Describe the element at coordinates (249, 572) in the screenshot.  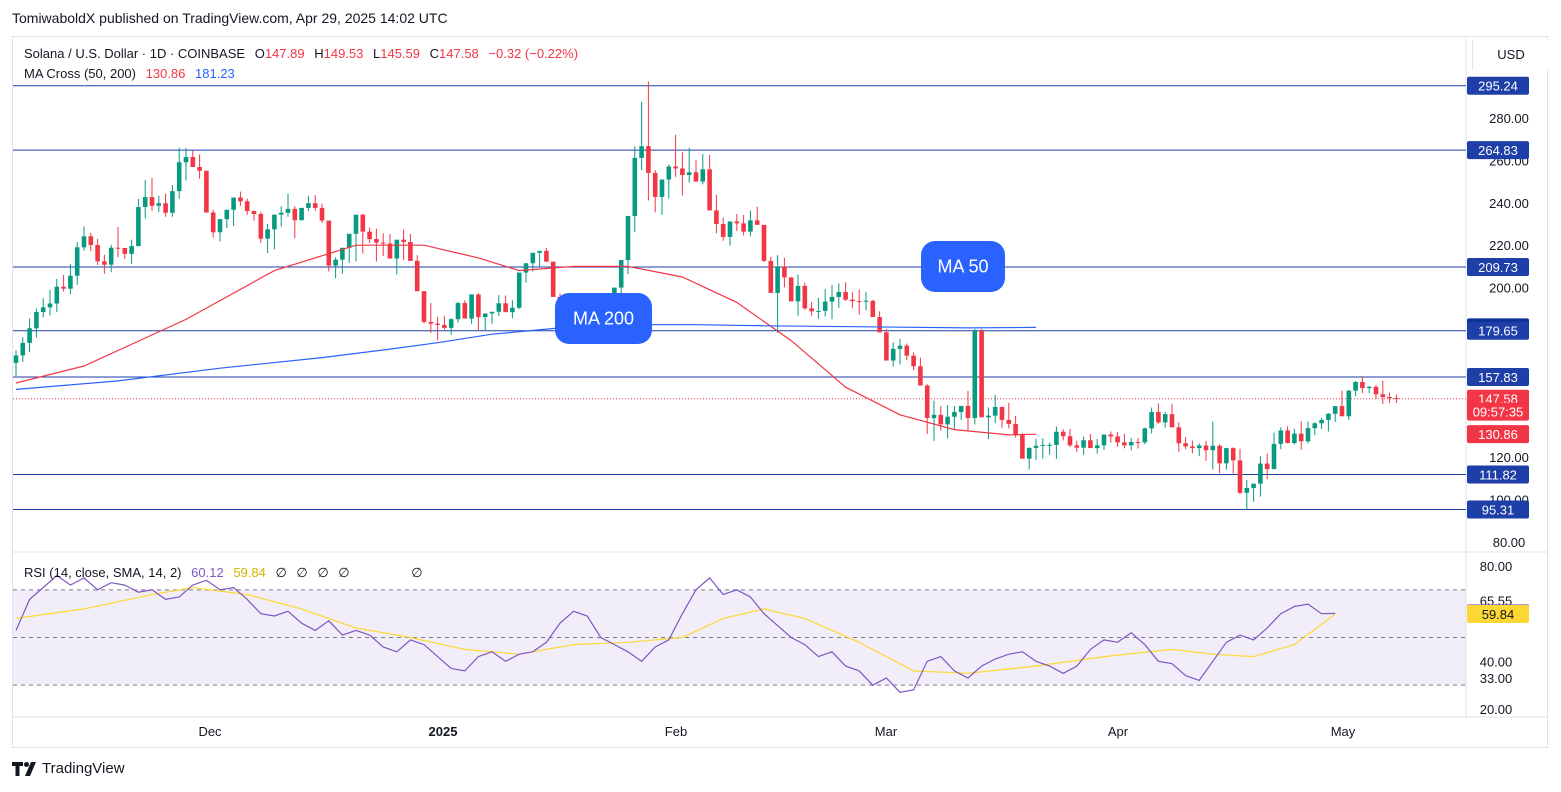
I see `rsi-sma-value: 59.84` at that location.